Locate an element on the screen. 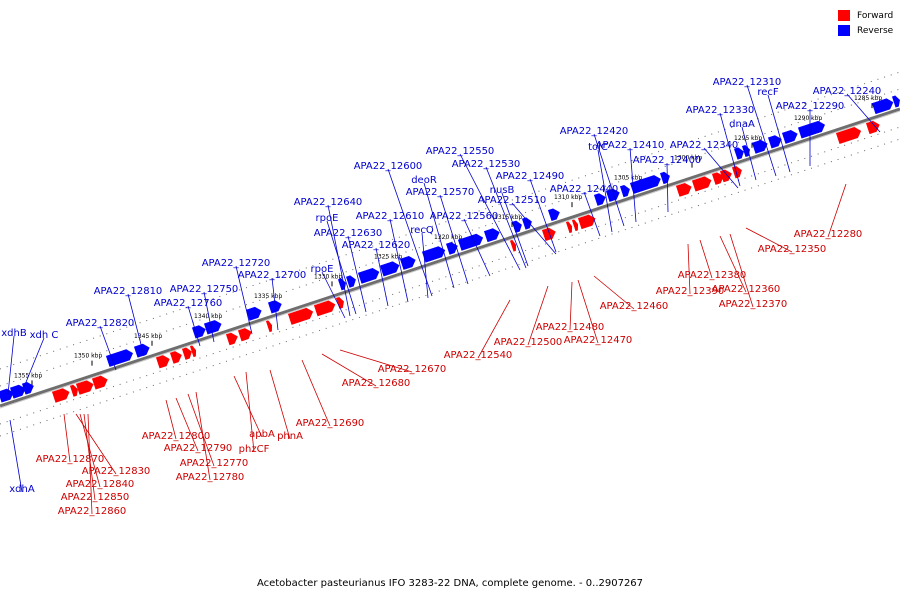  reverse-gene-label: APA22_12240 is located at coordinates (847, 91).